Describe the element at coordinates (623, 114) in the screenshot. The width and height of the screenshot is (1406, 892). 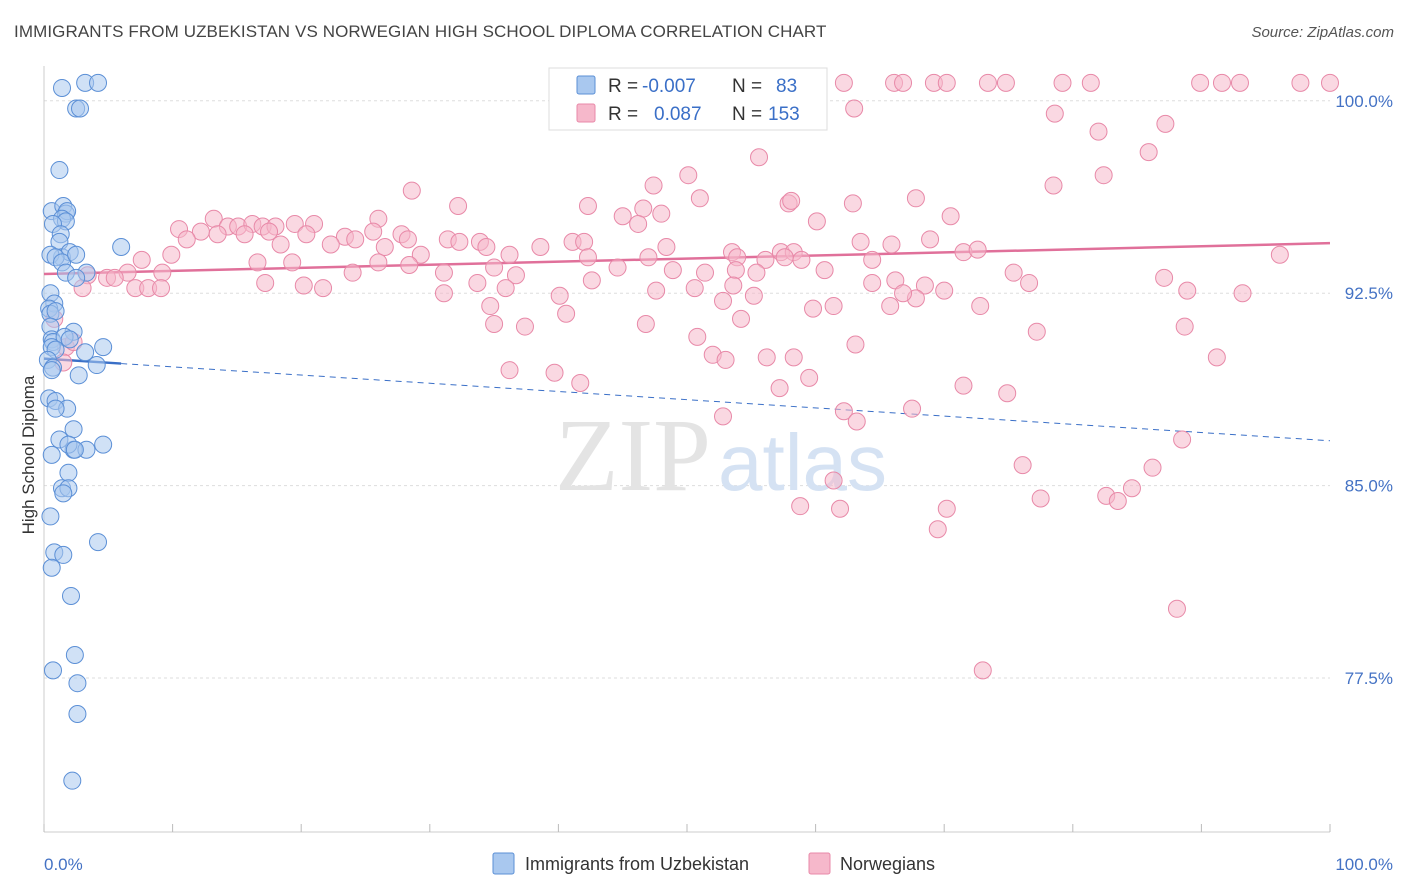
I see `legend-row2-r-label: R =` at that location.